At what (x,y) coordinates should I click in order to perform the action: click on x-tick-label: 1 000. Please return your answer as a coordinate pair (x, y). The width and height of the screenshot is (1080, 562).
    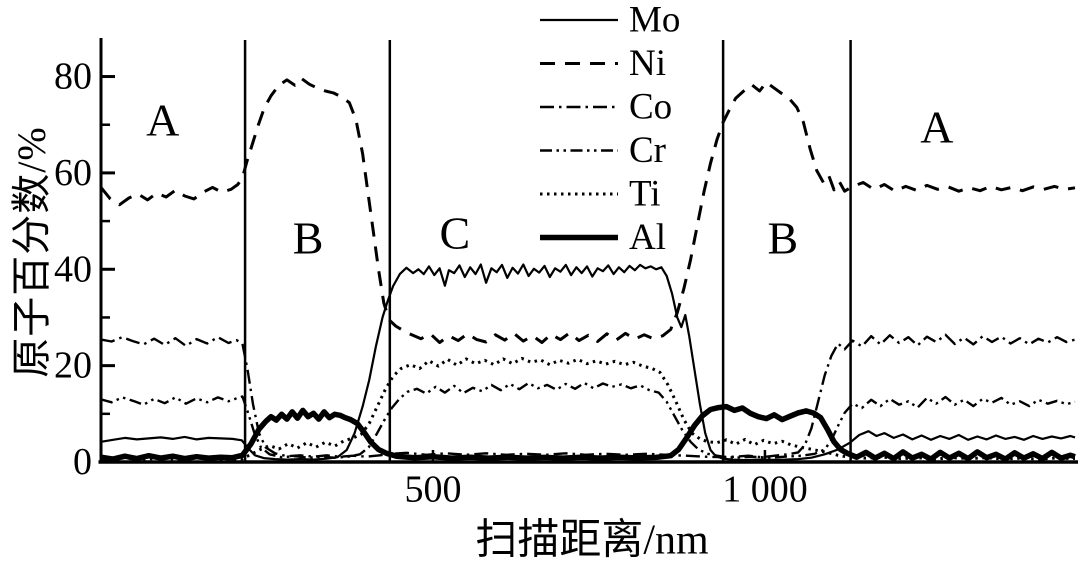
    Looking at the image, I should click on (765, 489).